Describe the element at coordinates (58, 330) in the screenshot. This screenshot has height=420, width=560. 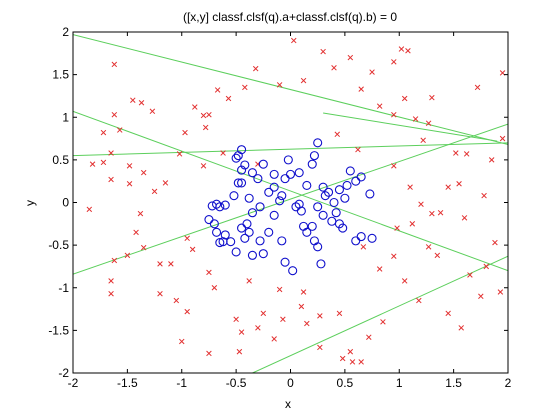
I see `y-tick-label: -1.5` at that location.